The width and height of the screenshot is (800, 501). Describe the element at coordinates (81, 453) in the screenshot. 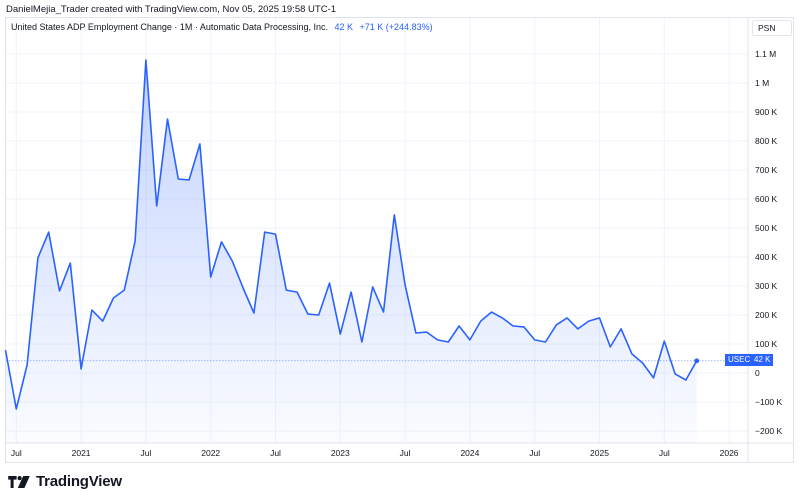

I see `x-tick-label: 2021` at that location.